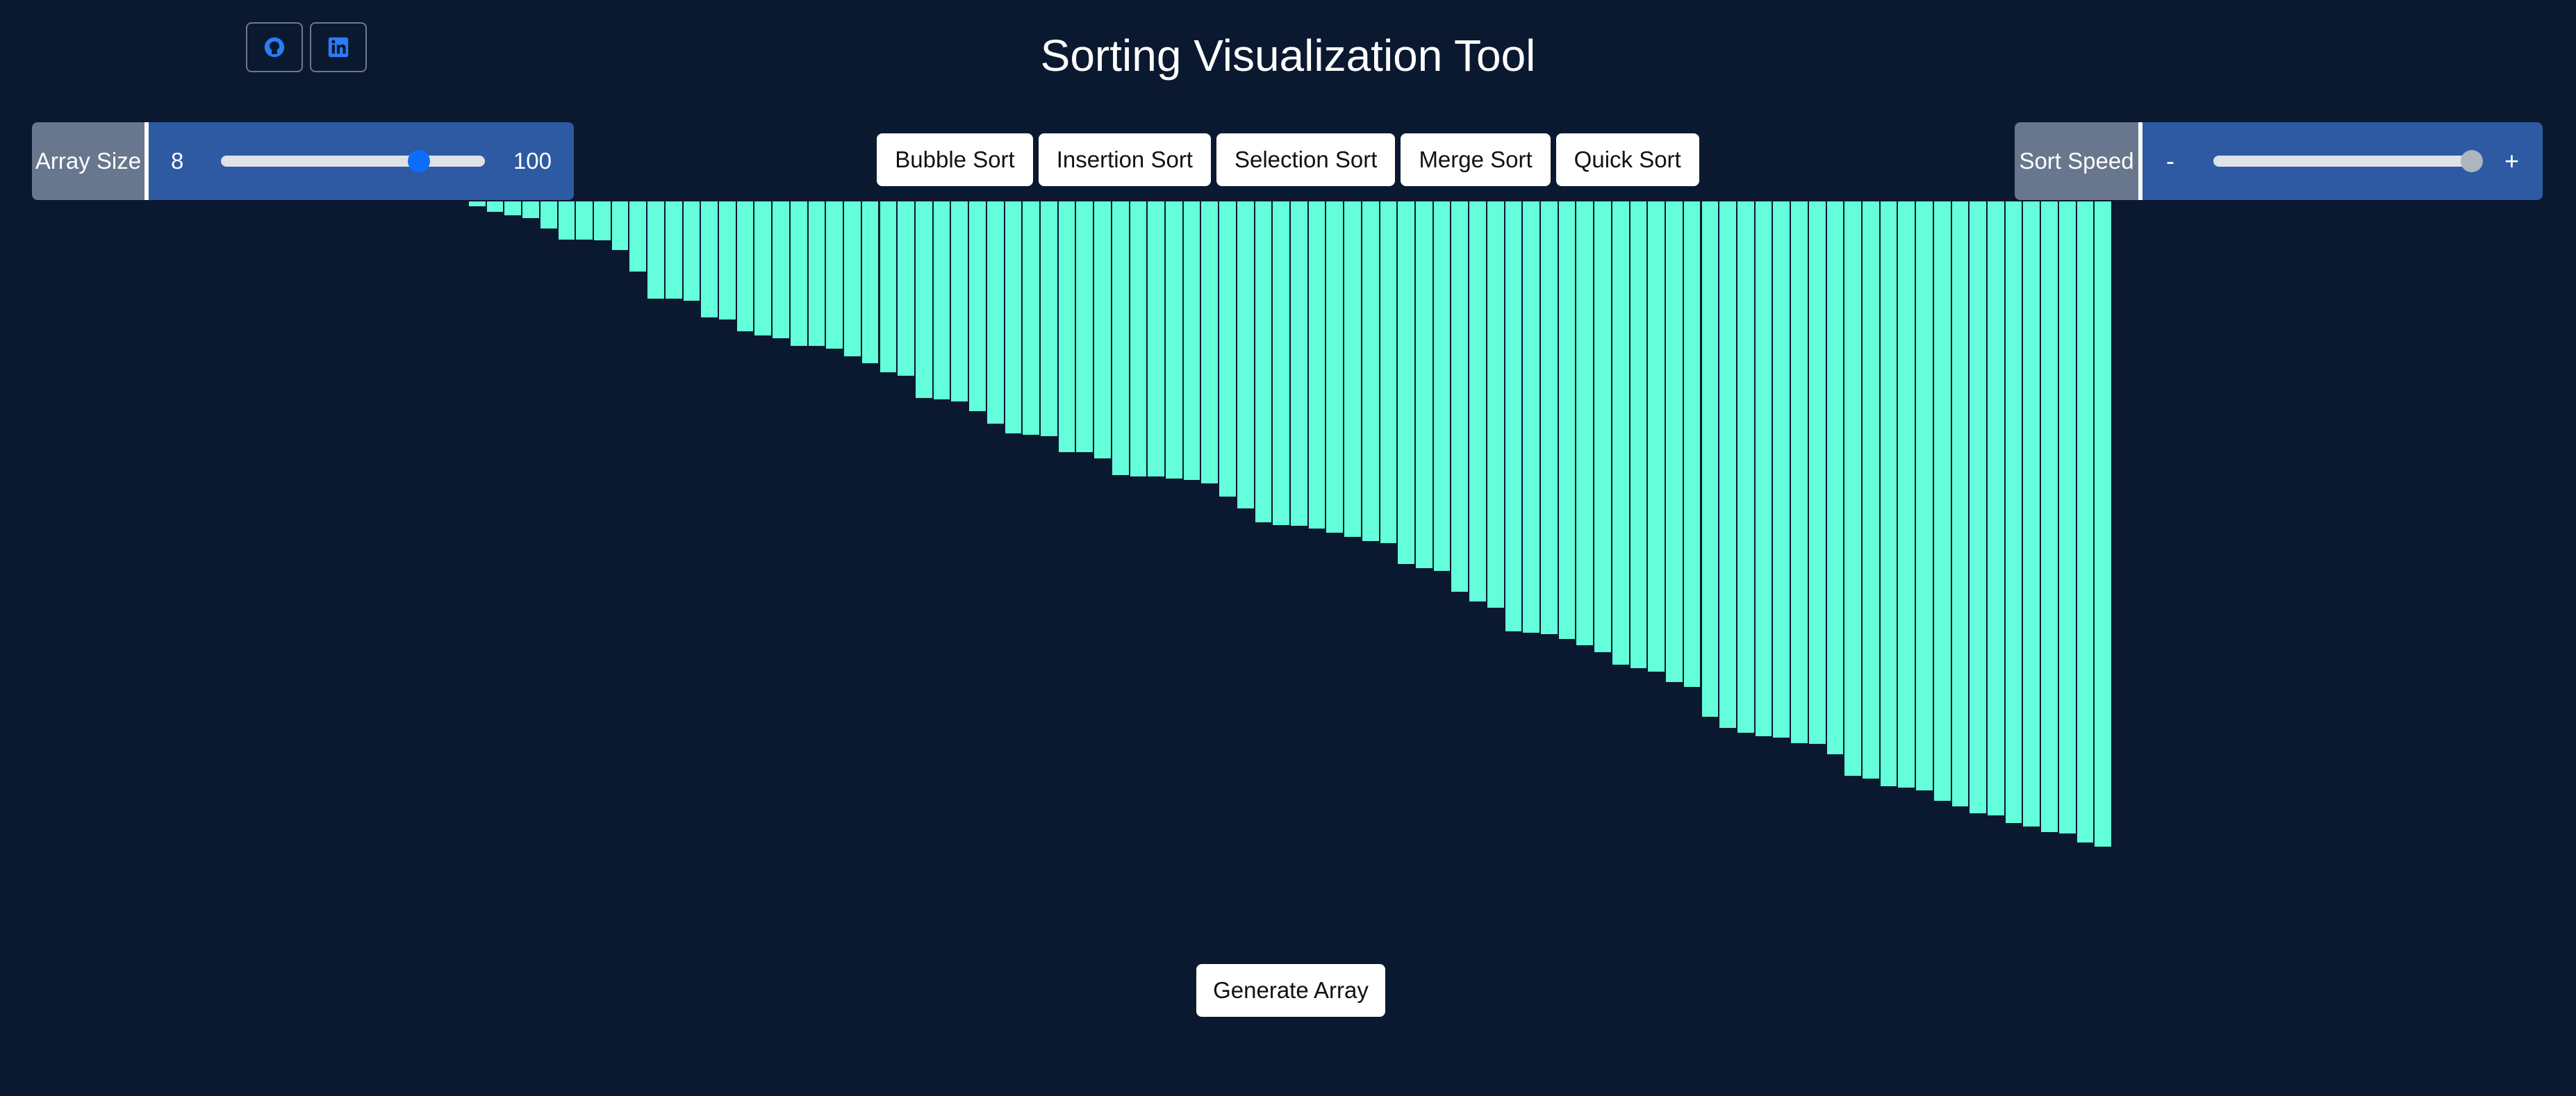 This screenshot has height=1096, width=2576. What do you see at coordinates (91, 161) in the screenshot?
I see `array-size-label: Array Size` at bounding box center [91, 161].